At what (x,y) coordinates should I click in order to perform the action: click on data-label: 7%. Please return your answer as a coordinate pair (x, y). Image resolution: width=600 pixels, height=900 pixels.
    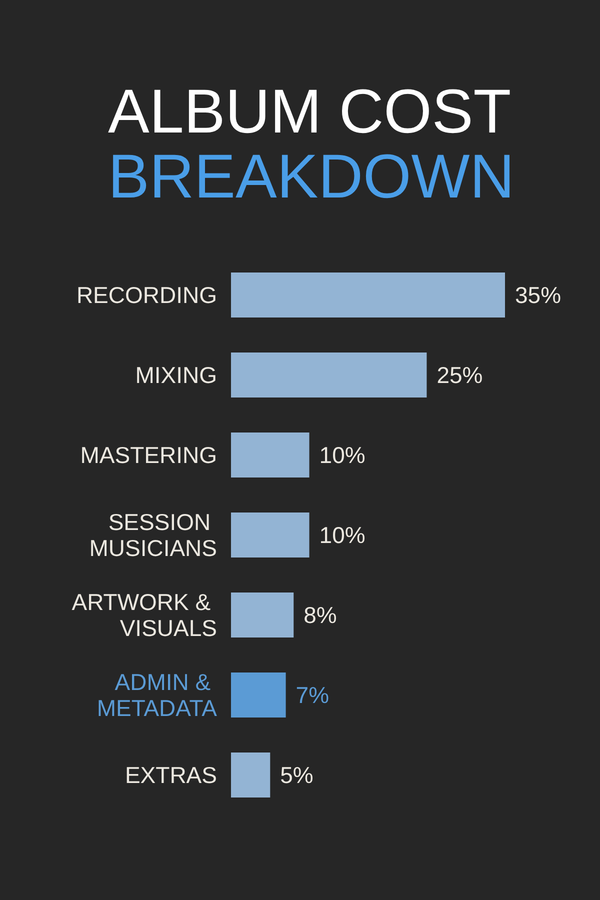
    Looking at the image, I should click on (313, 695).